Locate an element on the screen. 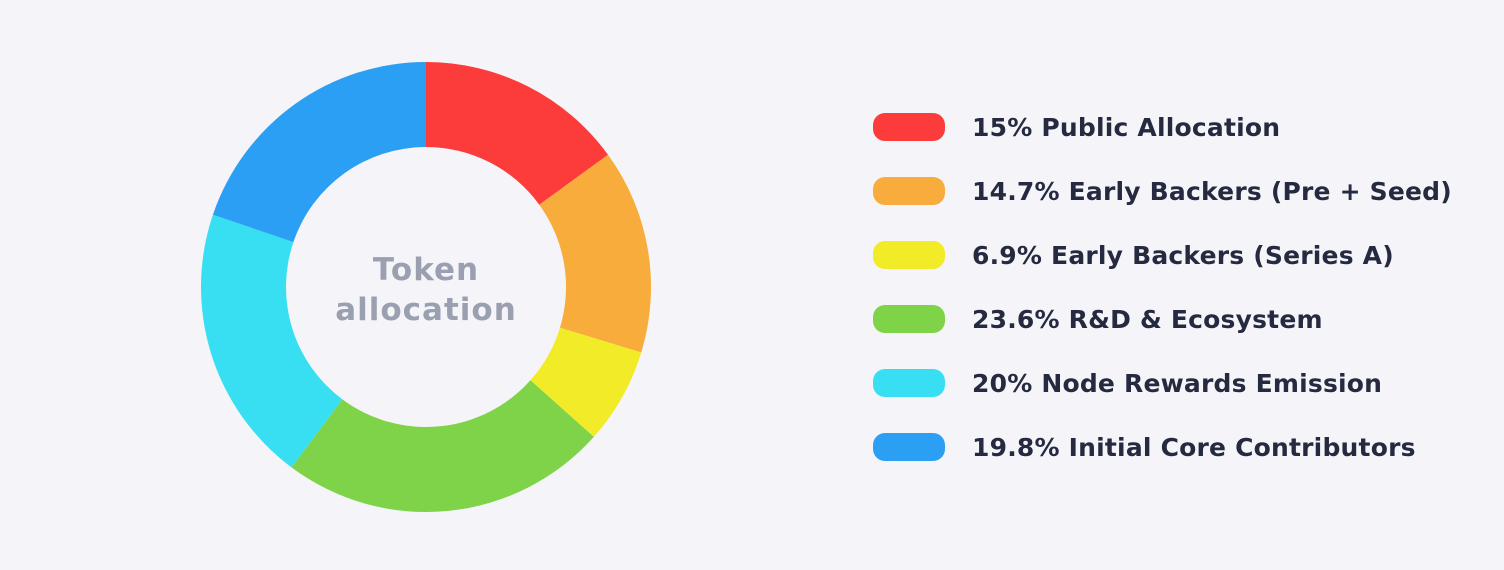  legend-label: 19.8% Initial Core Contributors is located at coordinates (1194, 447).